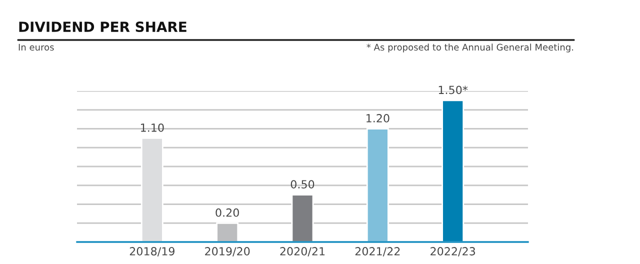 This screenshot has width=640, height=264. Describe the element at coordinates (227, 212) in the screenshot. I see `data-label: 0.20` at that location.